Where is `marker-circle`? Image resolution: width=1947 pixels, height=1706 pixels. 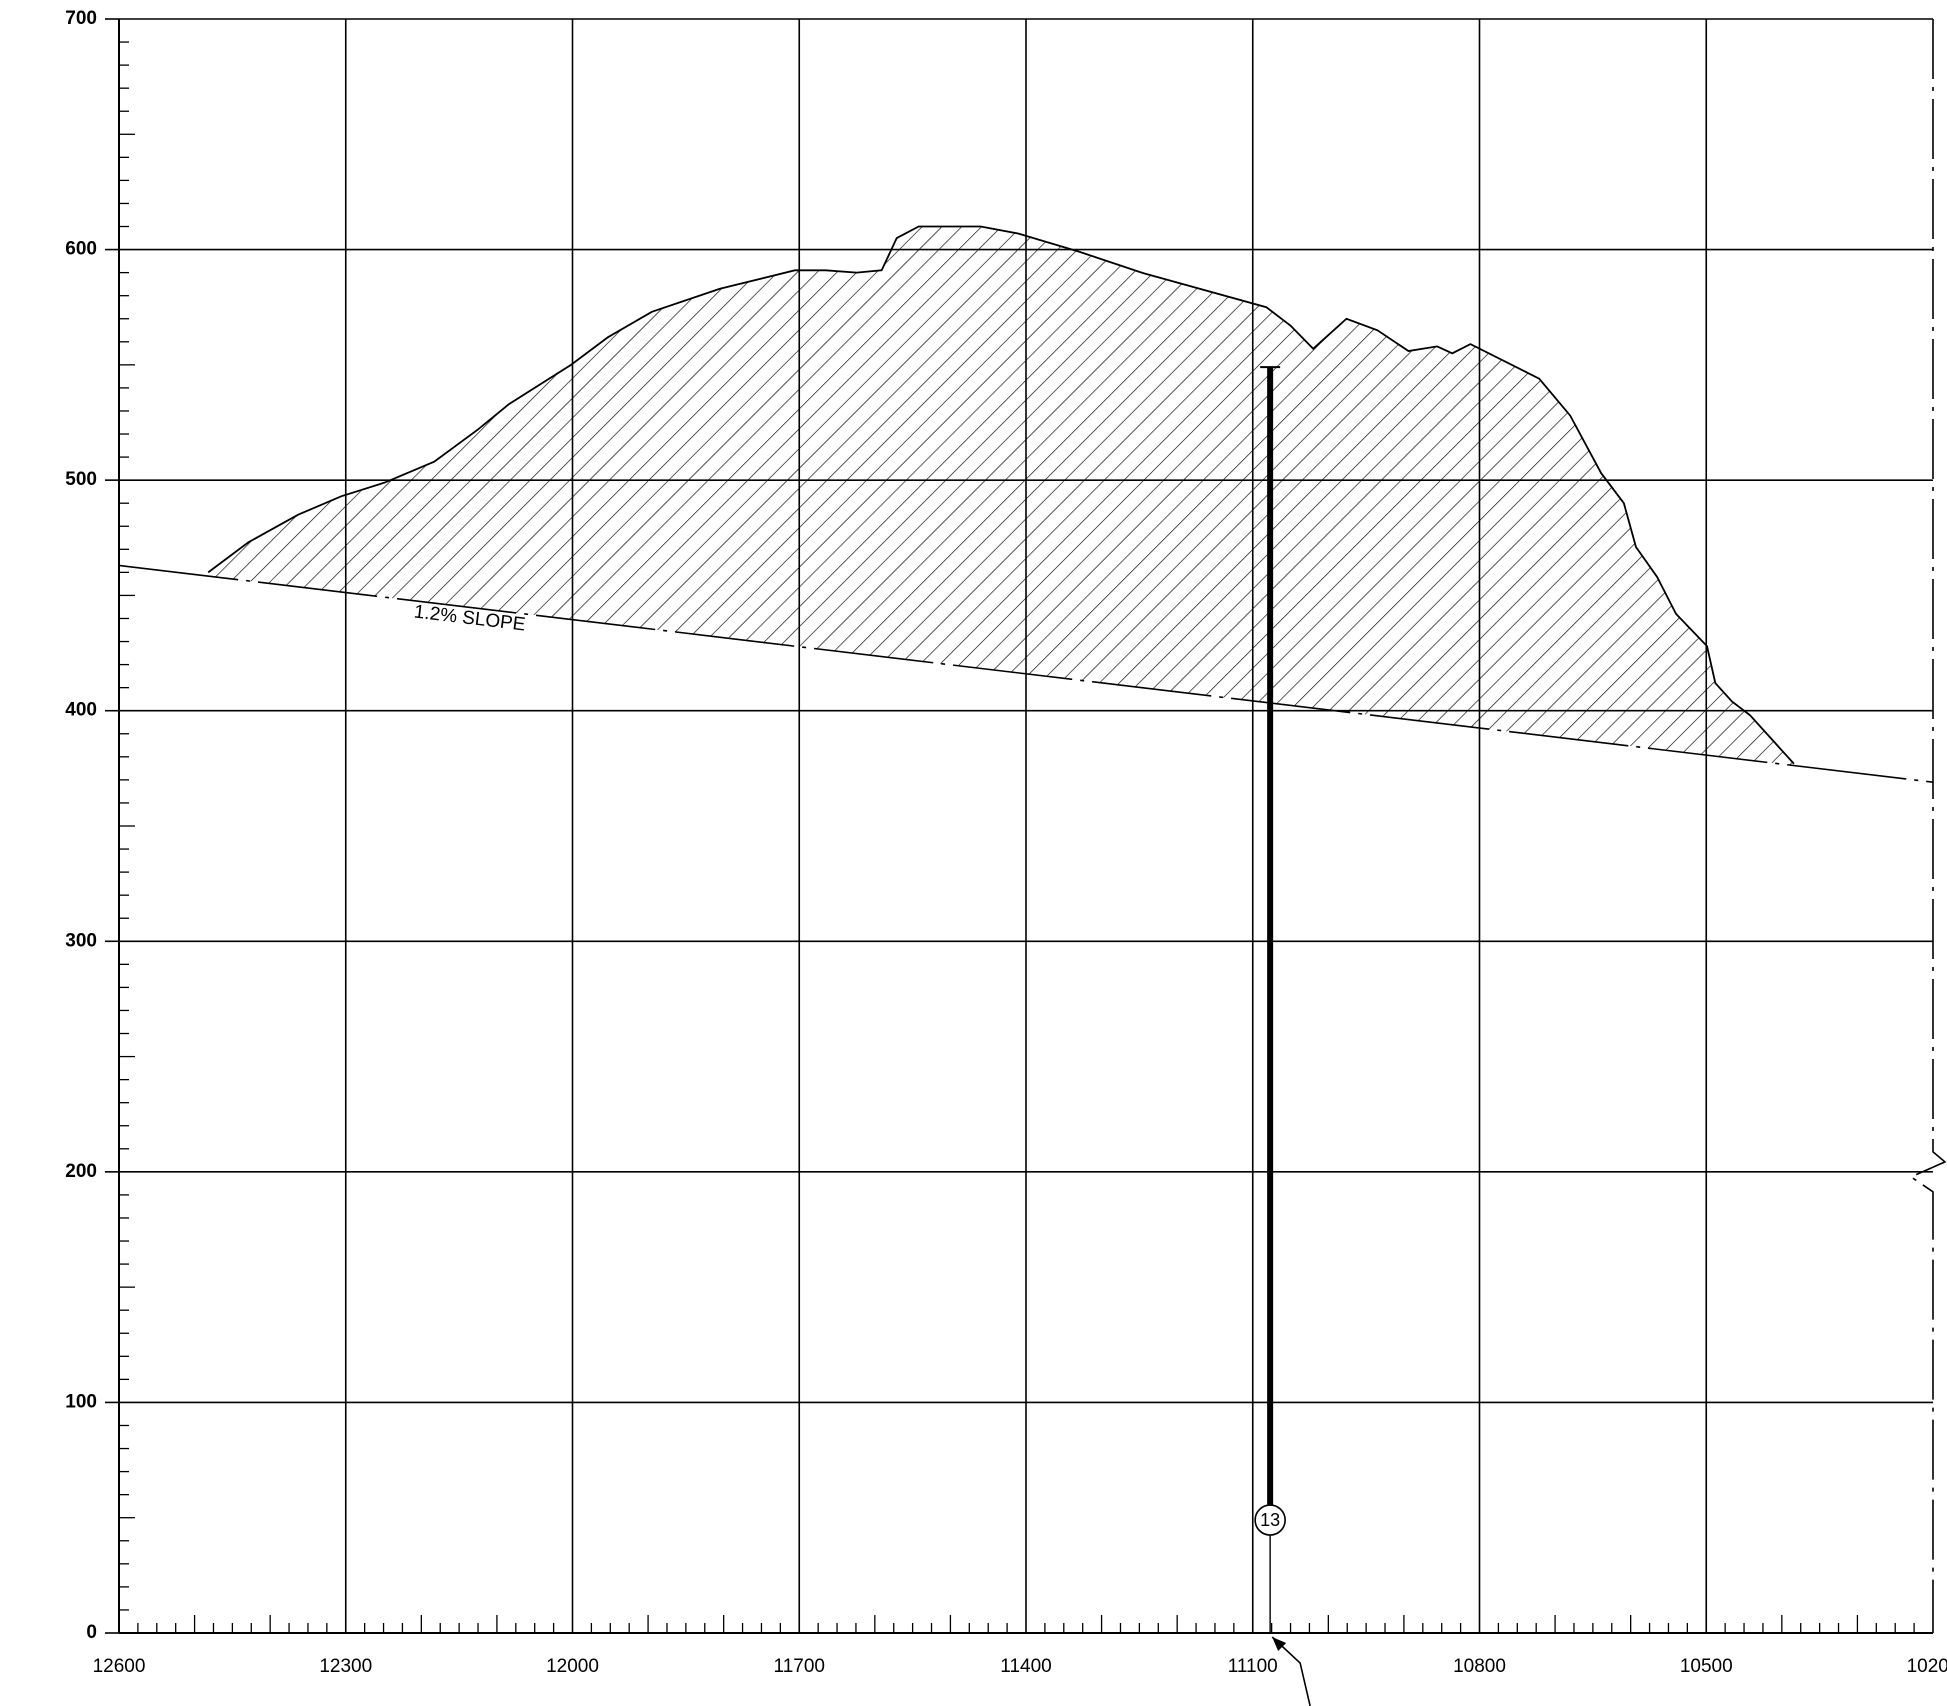
marker-circle is located at coordinates (1270, 1520).